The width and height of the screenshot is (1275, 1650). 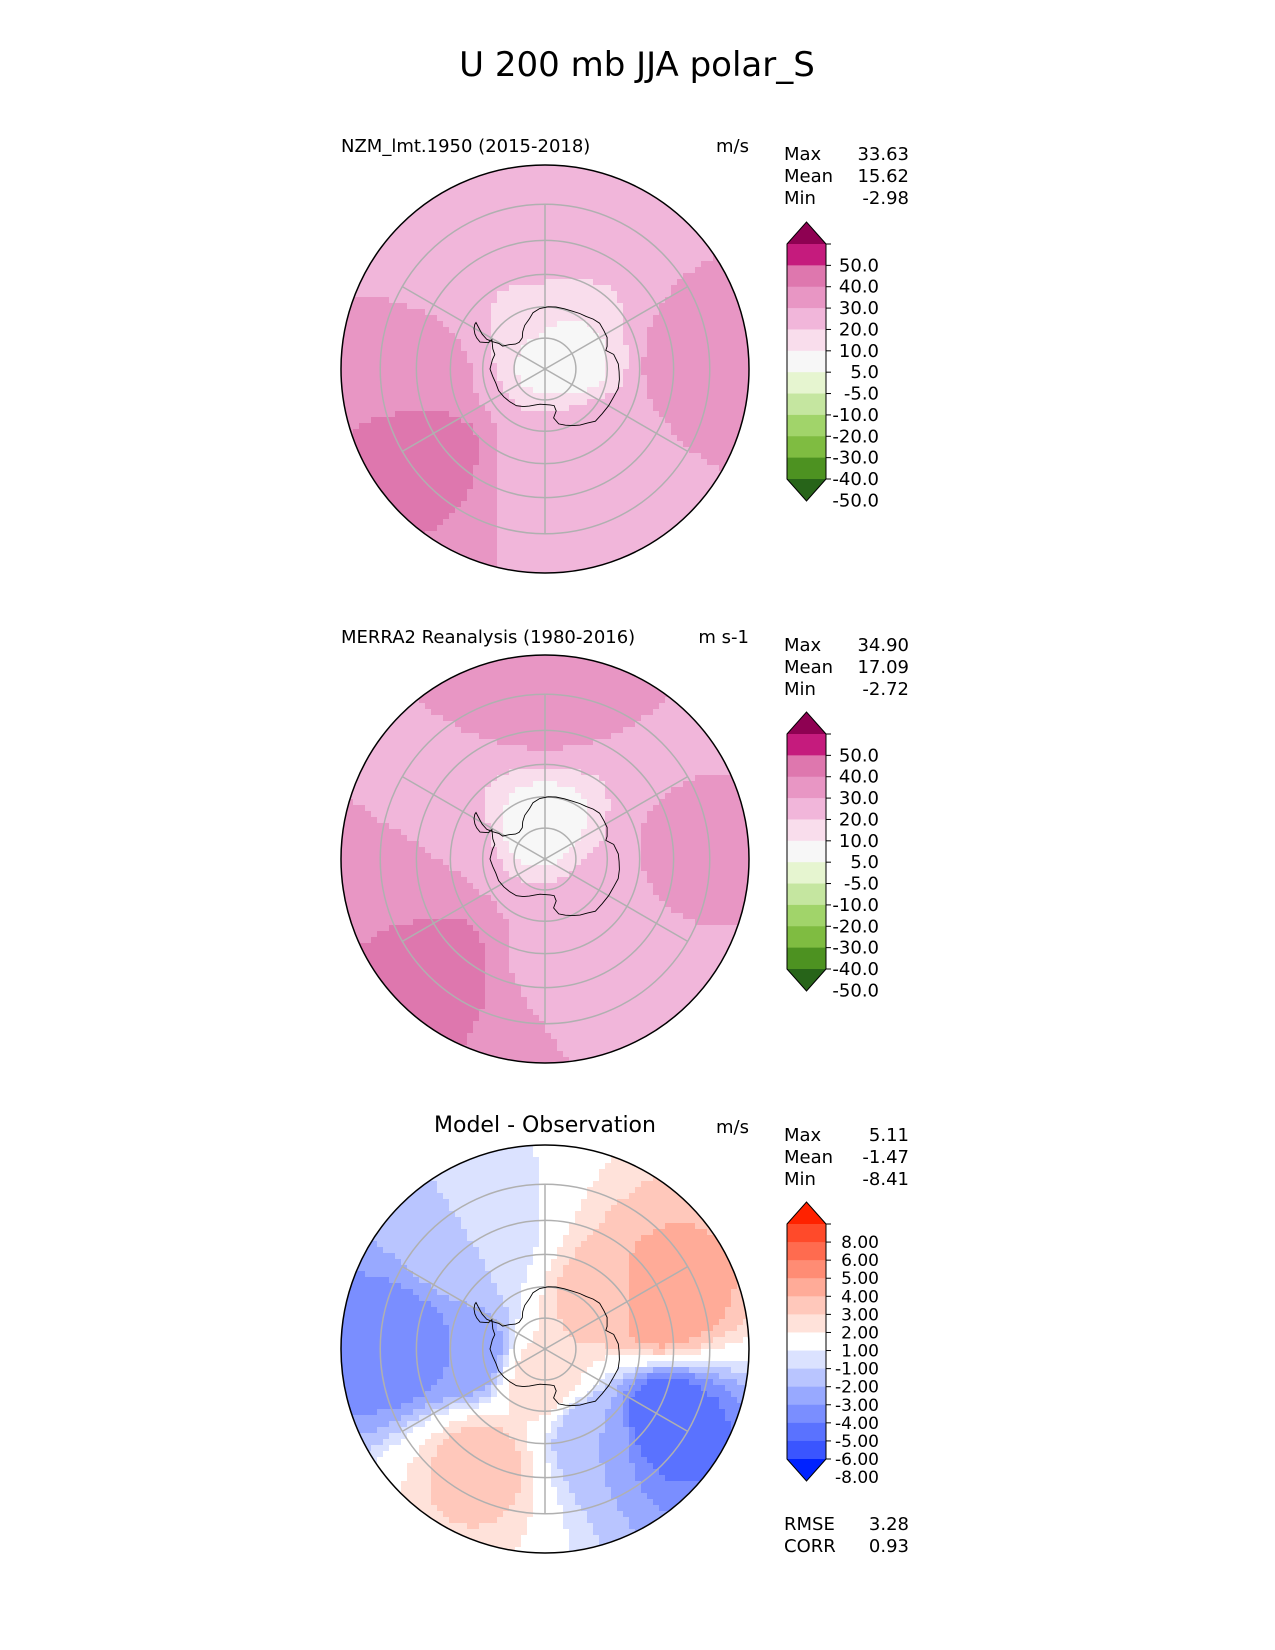 What do you see at coordinates (473, 410) in the screenshot?
I see `meridian-line` at bounding box center [473, 410].